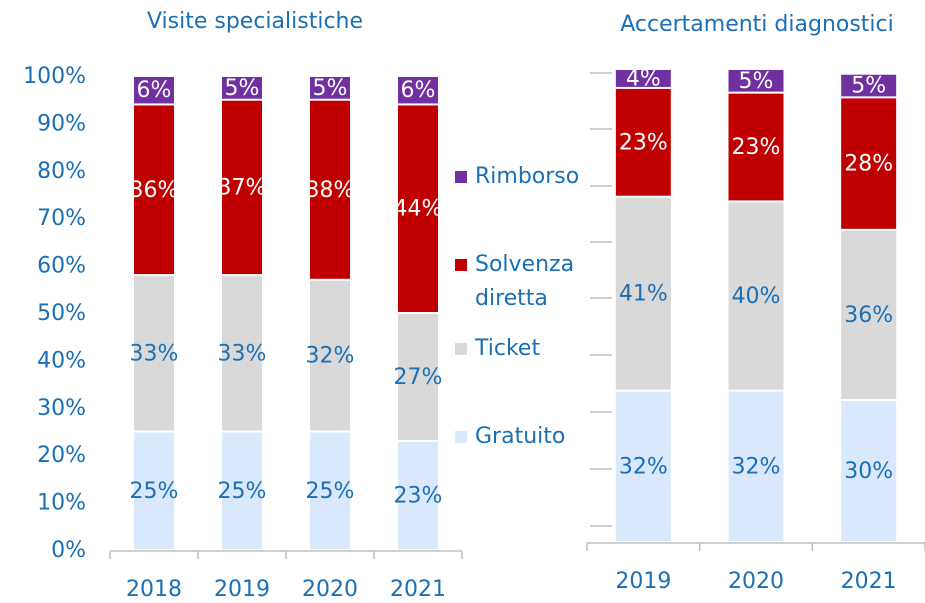  I want to click on y-tick-label: 40%, so click(61, 360).